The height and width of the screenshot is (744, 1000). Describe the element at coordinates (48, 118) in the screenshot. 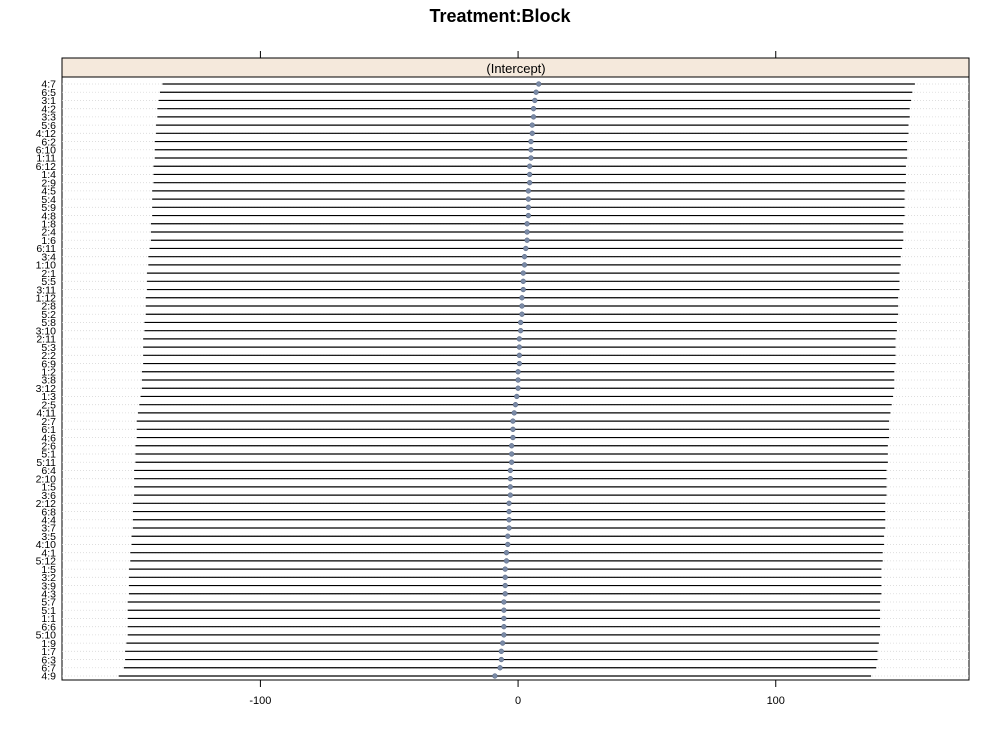

I see `row-label: 3:3` at that location.